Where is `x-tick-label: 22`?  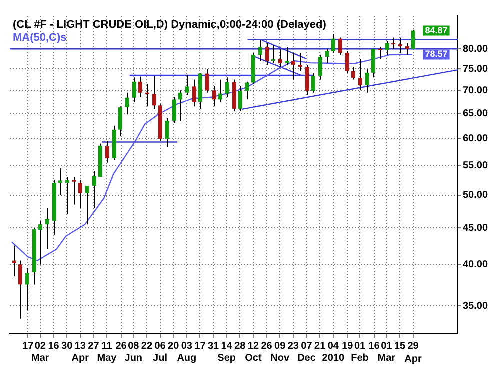 x-tick-label: 22 is located at coordinates (147, 346).